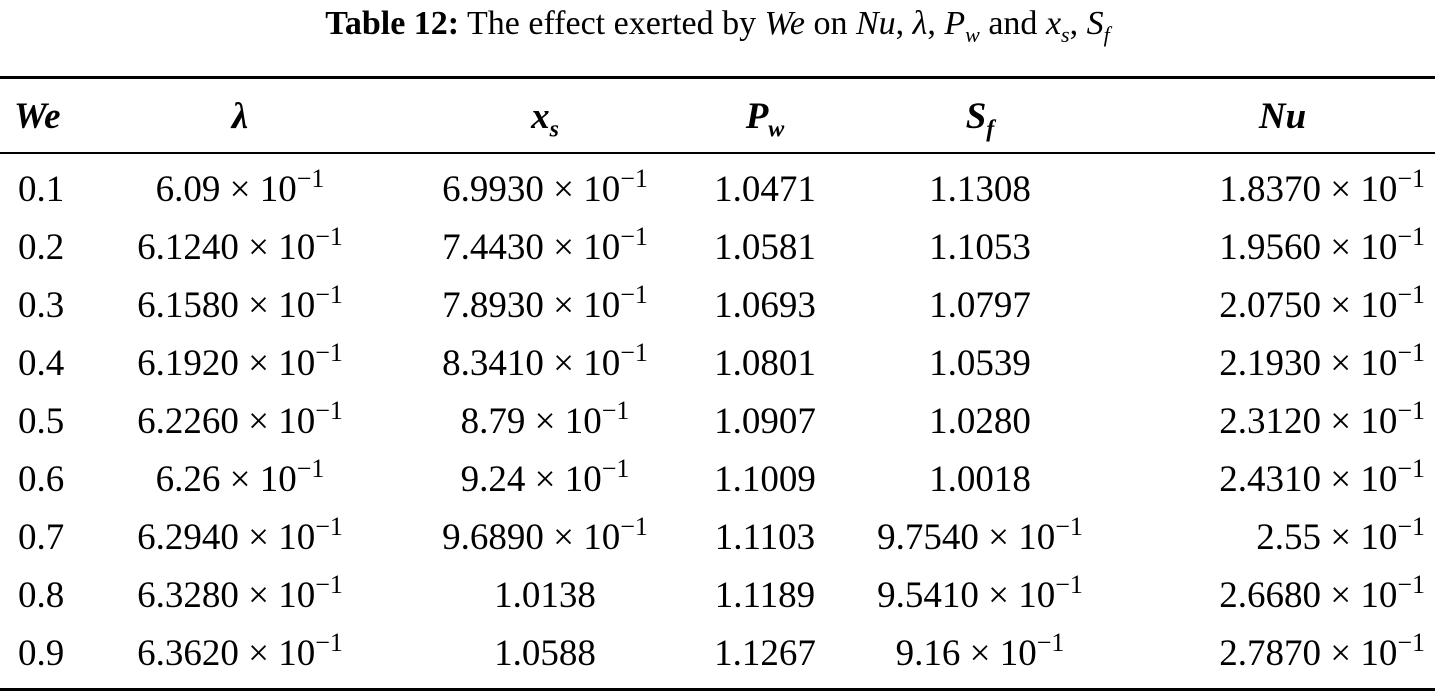 This screenshot has height=693, width=1435. What do you see at coordinates (1057, 26) in the screenshot?
I see `caption-symbol-xs: xs` at bounding box center [1057, 26].